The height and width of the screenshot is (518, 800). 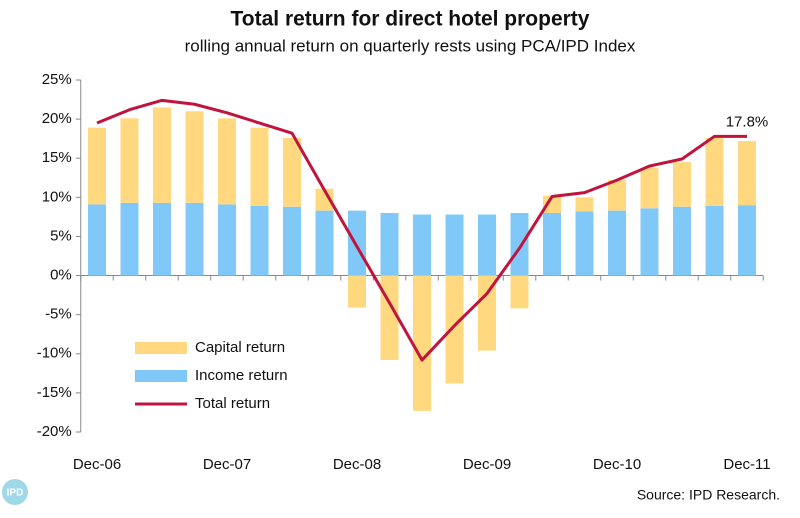 What do you see at coordinates (240, 347) in the screenshot?
I see `legend-label: Capital return` at bounding box center [240, 347].